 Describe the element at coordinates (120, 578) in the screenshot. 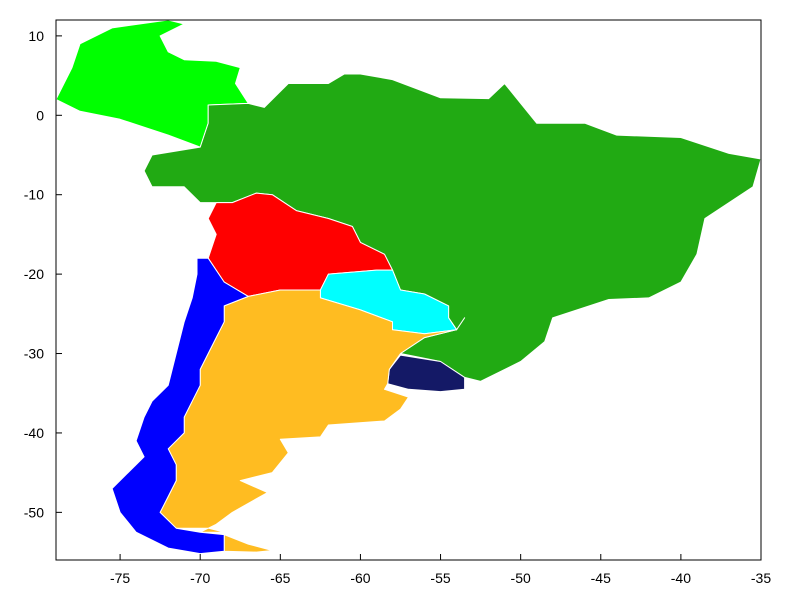

I see `x-tick-label: -75` at that location.